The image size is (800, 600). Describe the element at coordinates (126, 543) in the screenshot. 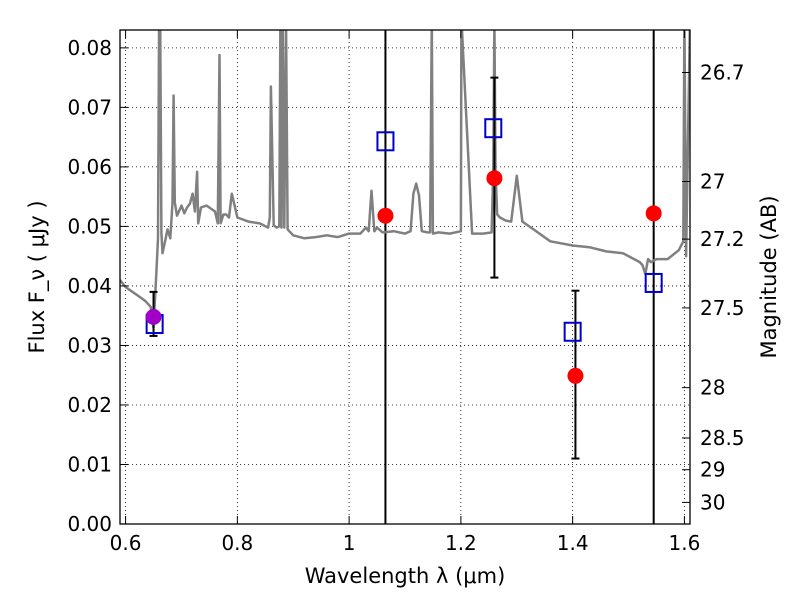

I see `x-tick-label: 0.6` at that location.